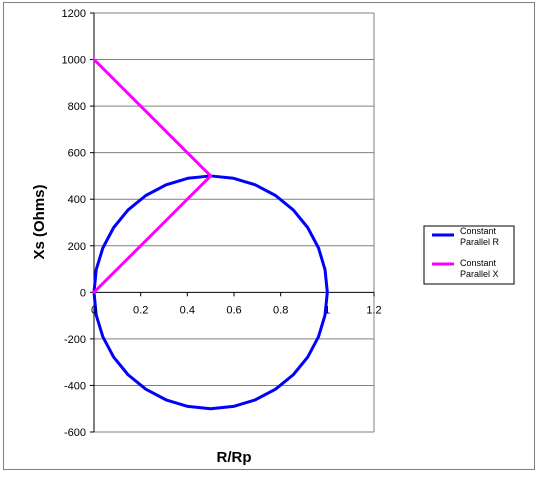 Image resolution: width=540 pixels, height=477 pixels. Describe the element at coordinates (234, 457) in the screenshot. I see `x-axis-title: R/Rp` at that location.